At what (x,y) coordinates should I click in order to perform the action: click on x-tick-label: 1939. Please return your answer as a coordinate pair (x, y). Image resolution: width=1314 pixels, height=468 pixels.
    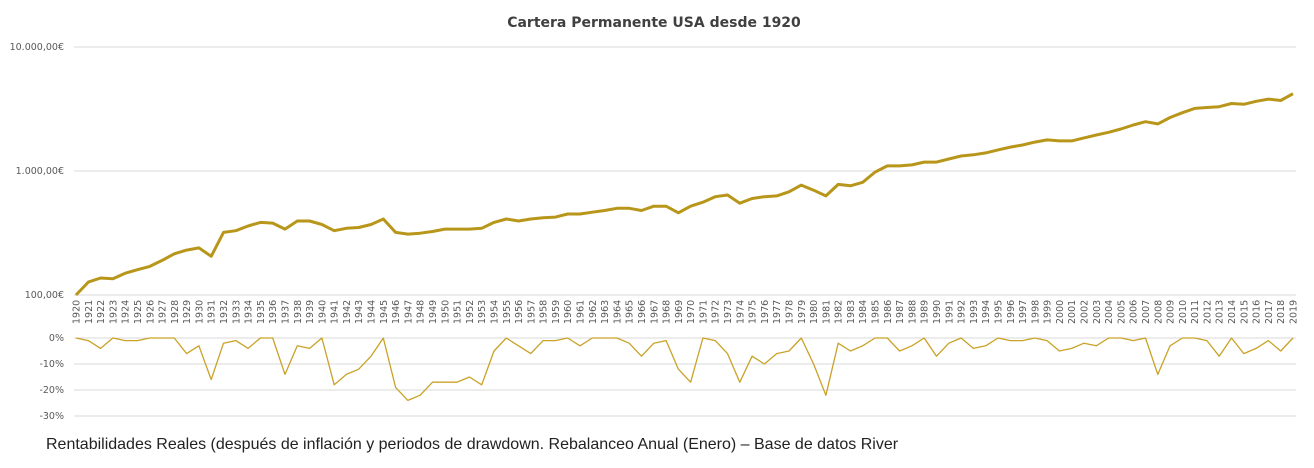
    Looking at the image, I should click on (310, 312).